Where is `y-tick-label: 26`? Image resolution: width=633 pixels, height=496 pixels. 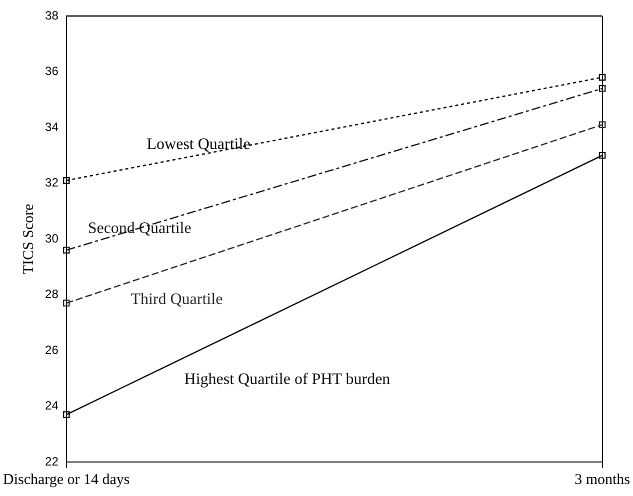
y-tick-label: 26 is located at coordinates (52, 349).